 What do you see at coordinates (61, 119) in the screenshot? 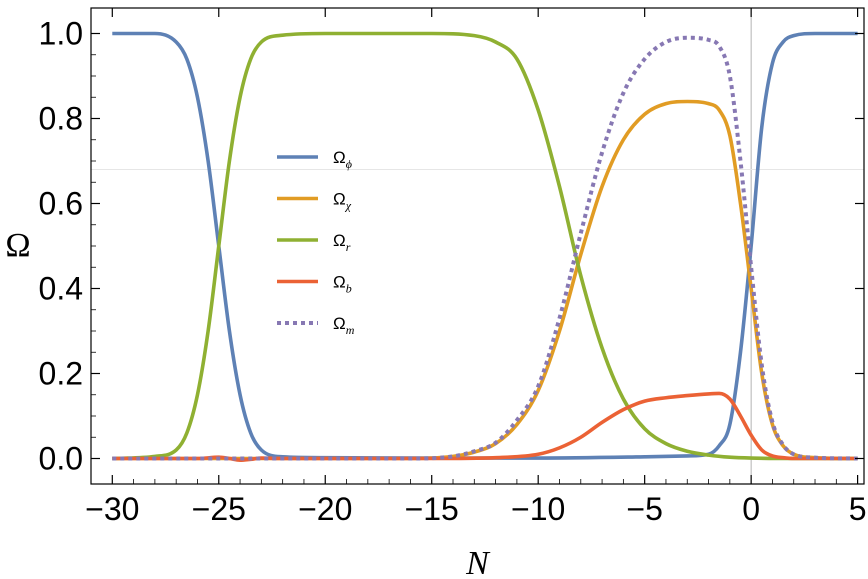
I see `y-tick-label: 0.8` at bounding box center [61, 119].